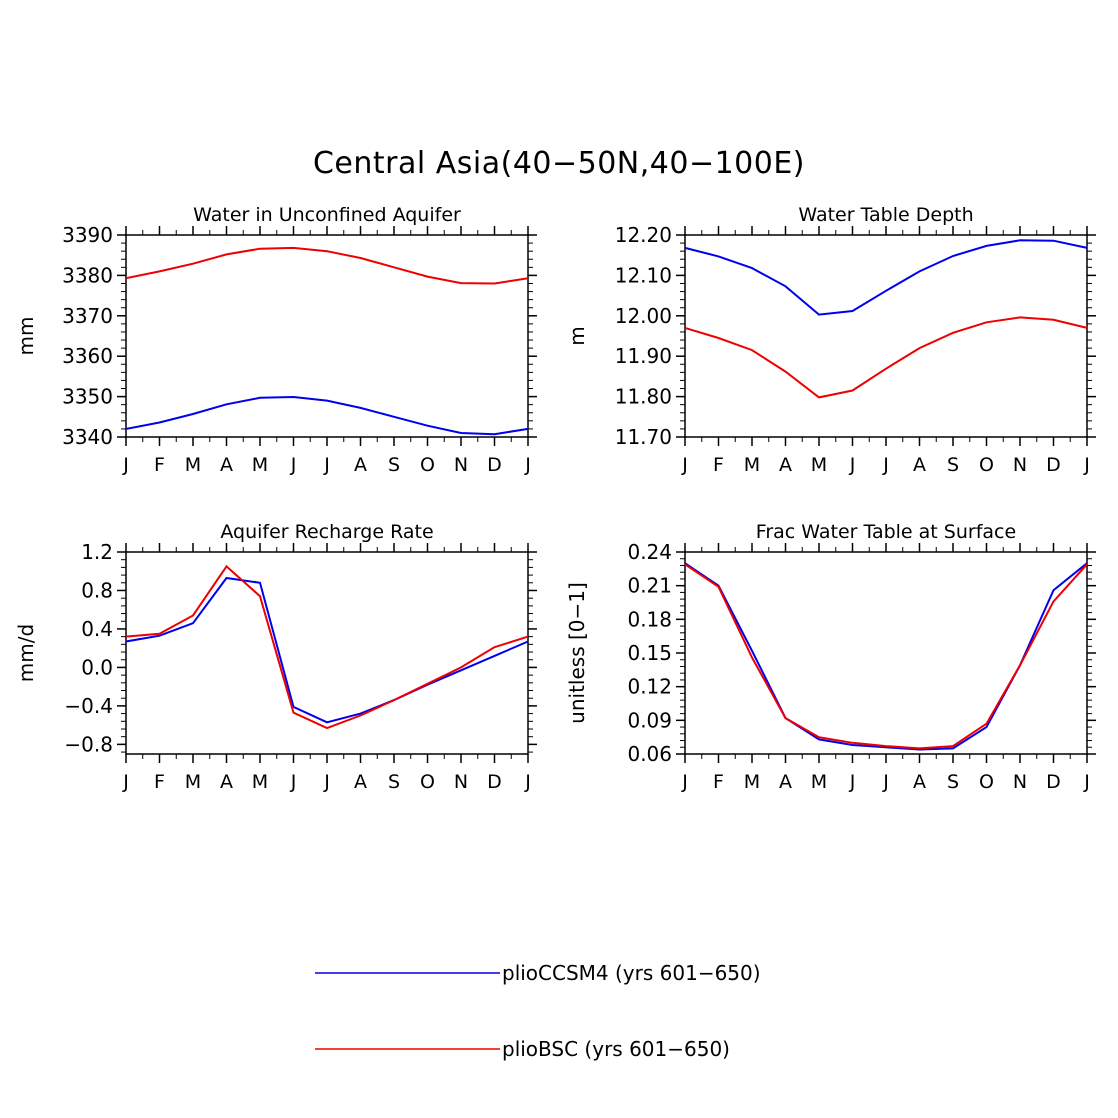 The image size is (1118, 1118). Describe the element at coordinates (88, 744) in the screenshot. I see `panel-3-ytick-label: −0.8` at that location.